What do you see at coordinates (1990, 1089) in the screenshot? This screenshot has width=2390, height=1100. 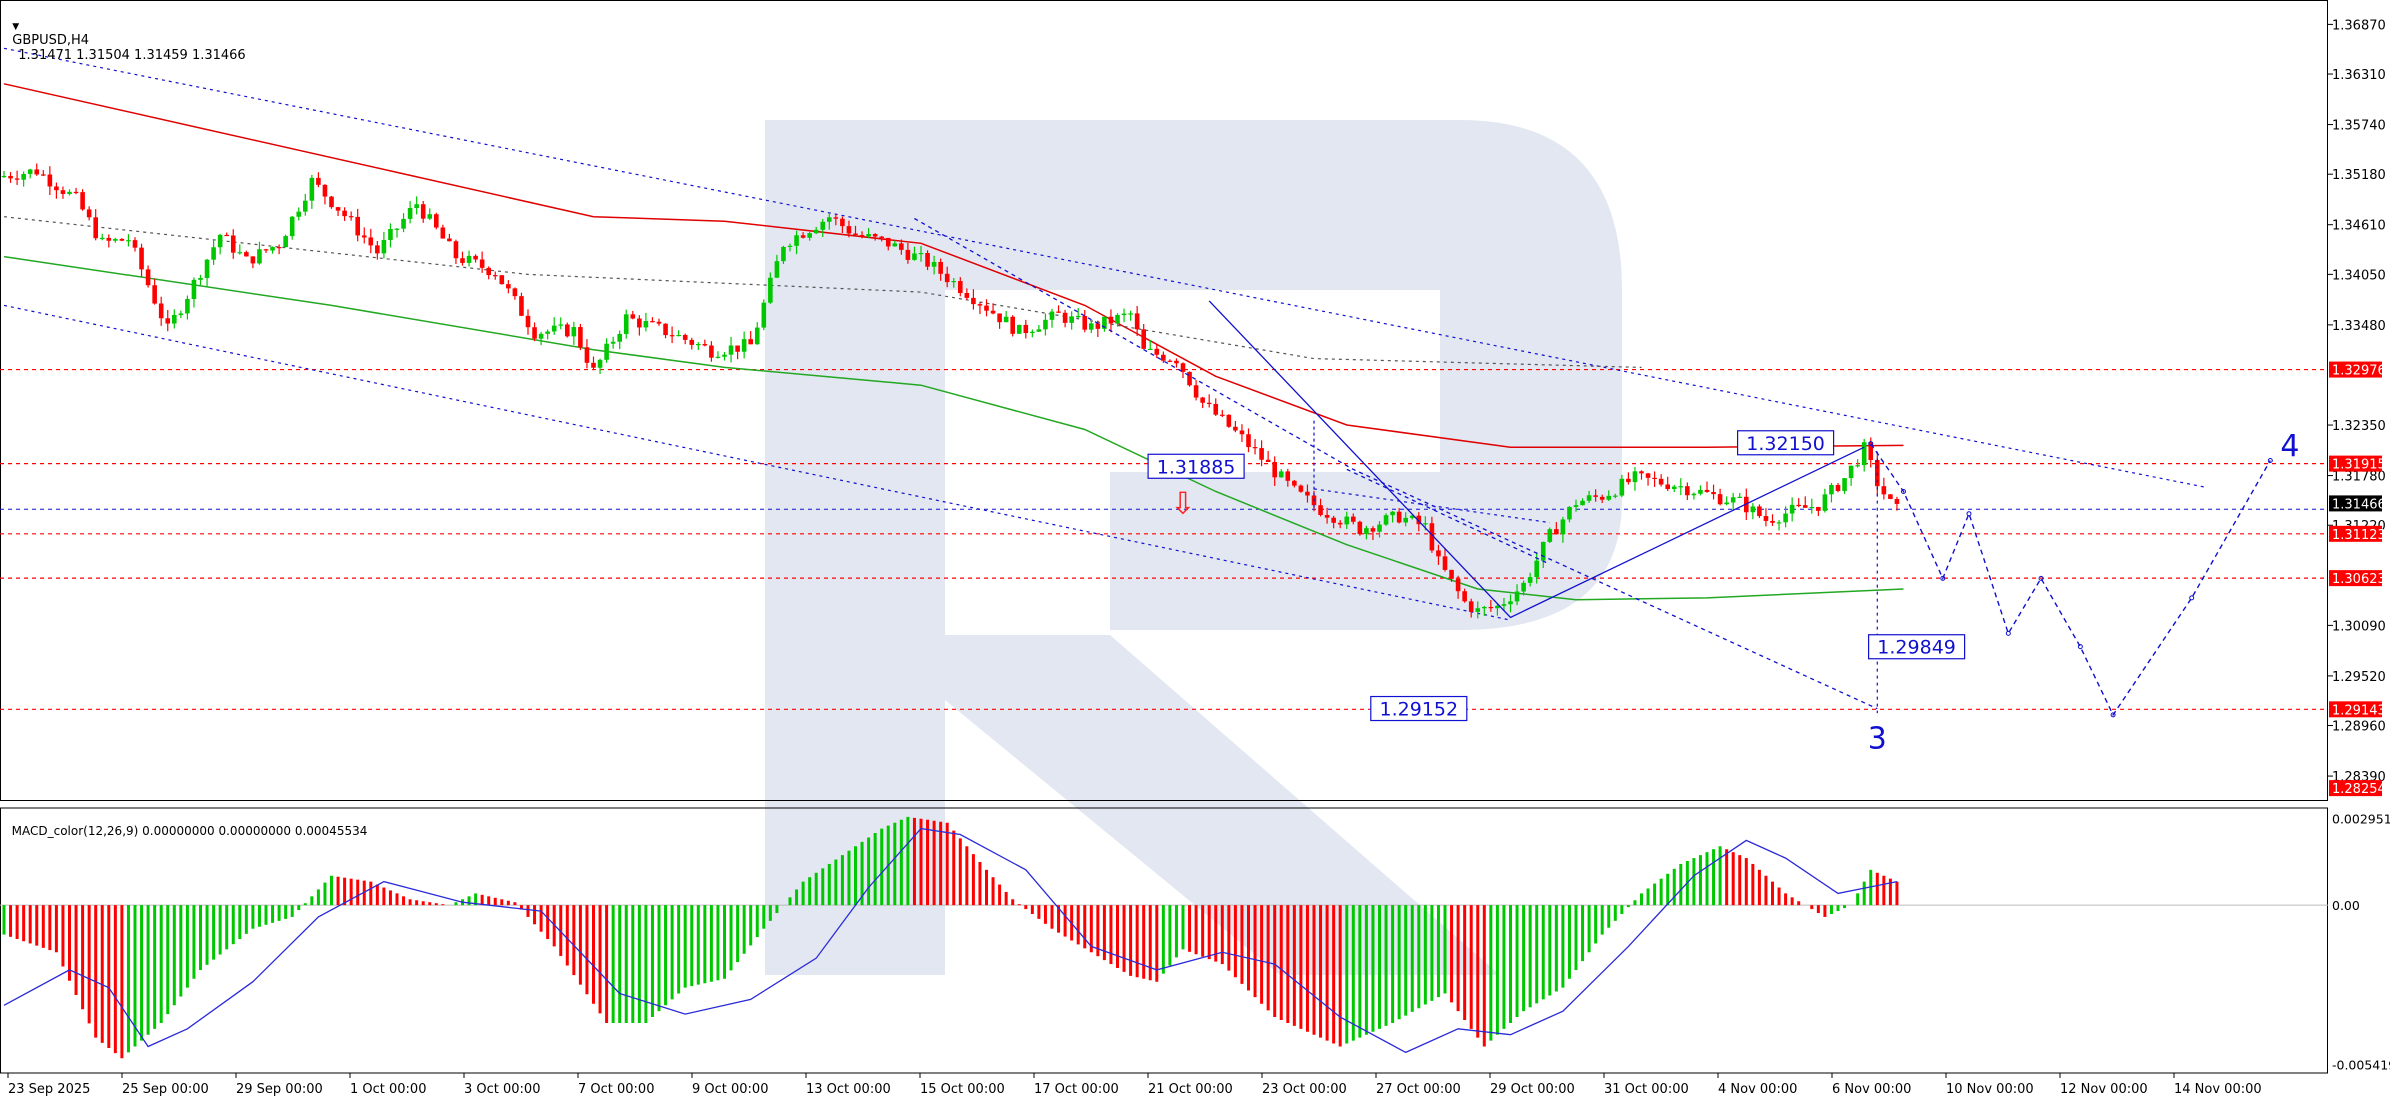 I see `time-tick-label: 10 Nov 00:00` at bounding box center [1990, 1089].